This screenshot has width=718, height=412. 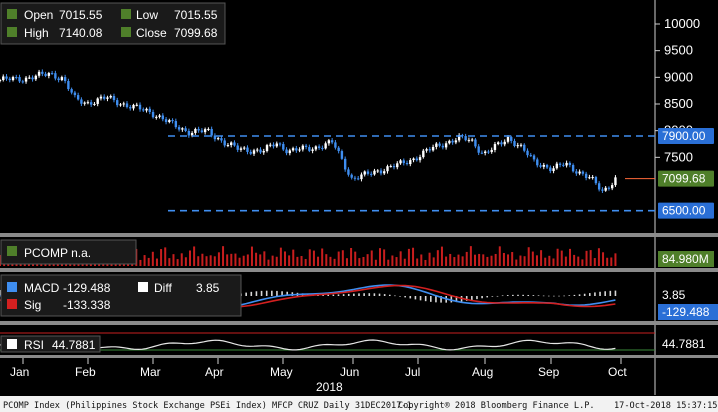 What do you see at coordinates (208, 288) in the screenshot?
I see `diff-value: 3.85` at bounding box center [208, 288].